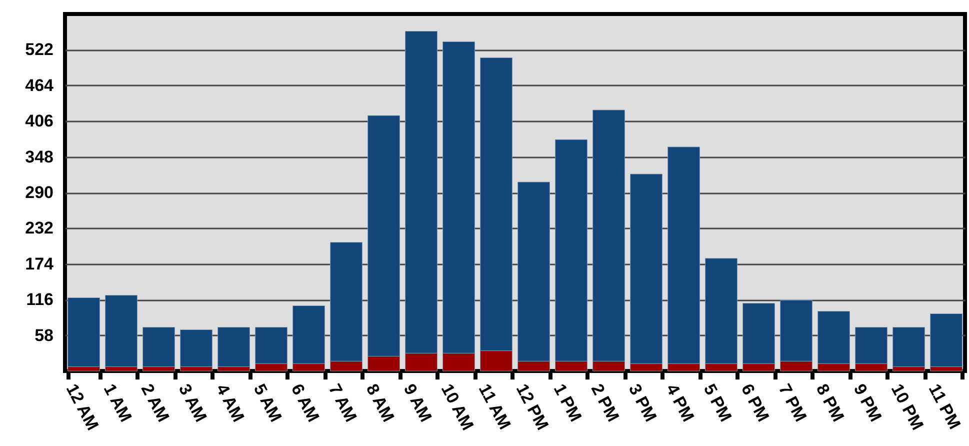 Image resolution: width=969 pixels, height=446 pixels. I want to click on x-tick-label: 3 AM, so click(192, 403).